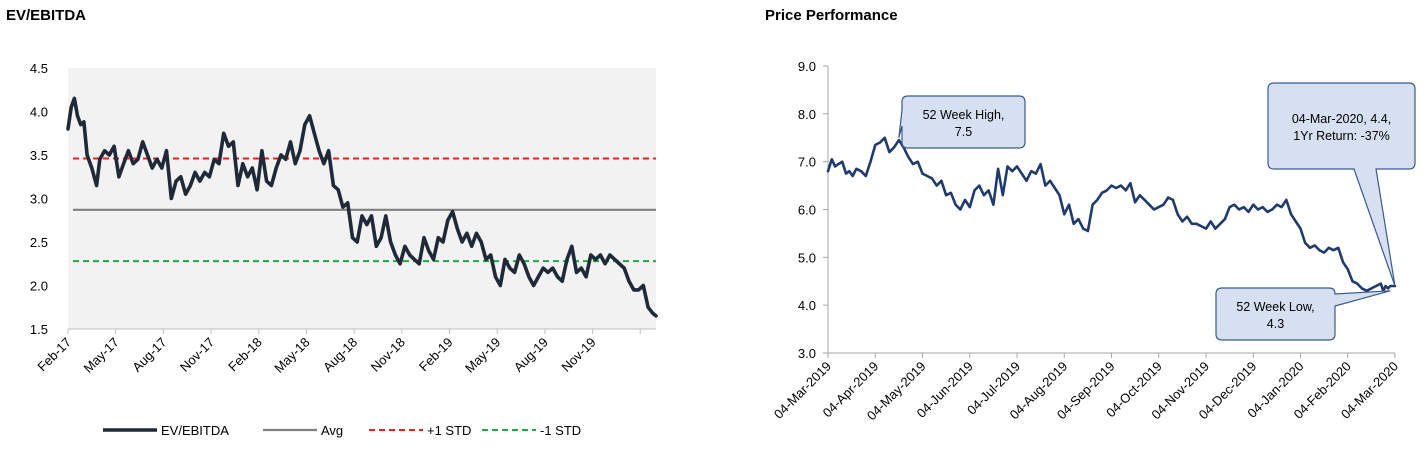  Describe the element at coordinates (39, 242) in the screenshot. I see `y-tick-label: 2.5` at that location.